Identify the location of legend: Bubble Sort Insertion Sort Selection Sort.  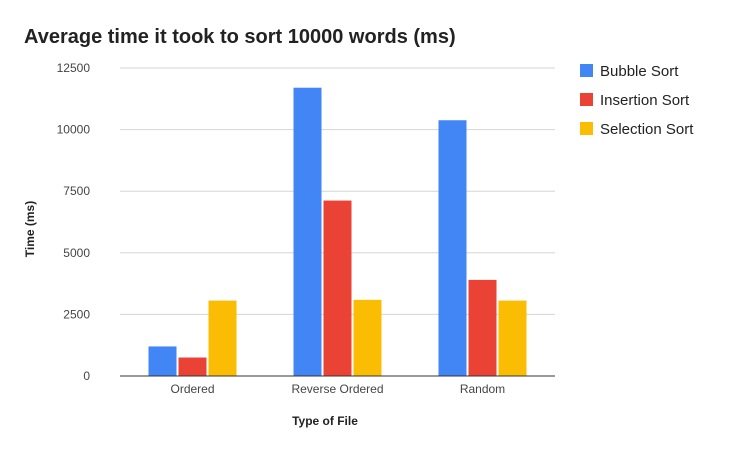
(637, 100).